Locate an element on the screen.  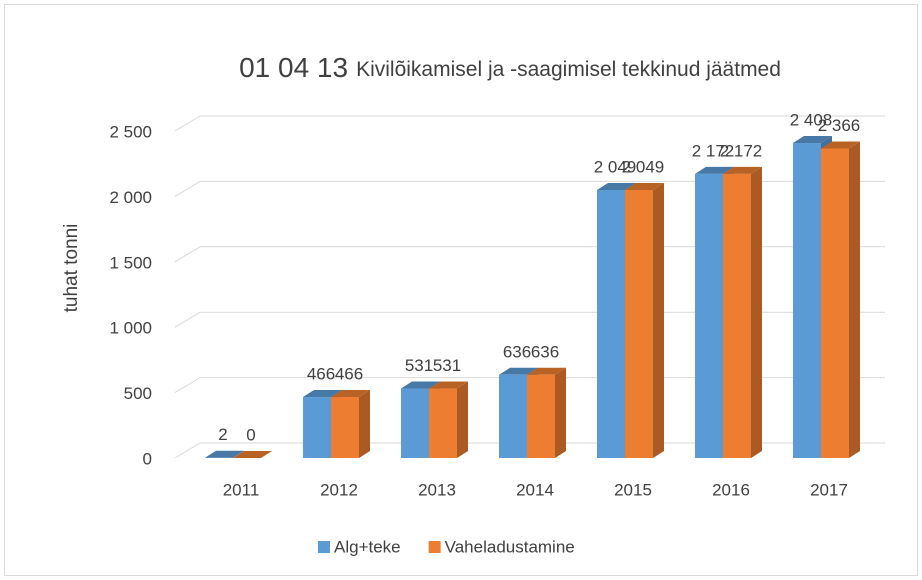
x-tick-label: 2011 is located at coordinates (241, 489).